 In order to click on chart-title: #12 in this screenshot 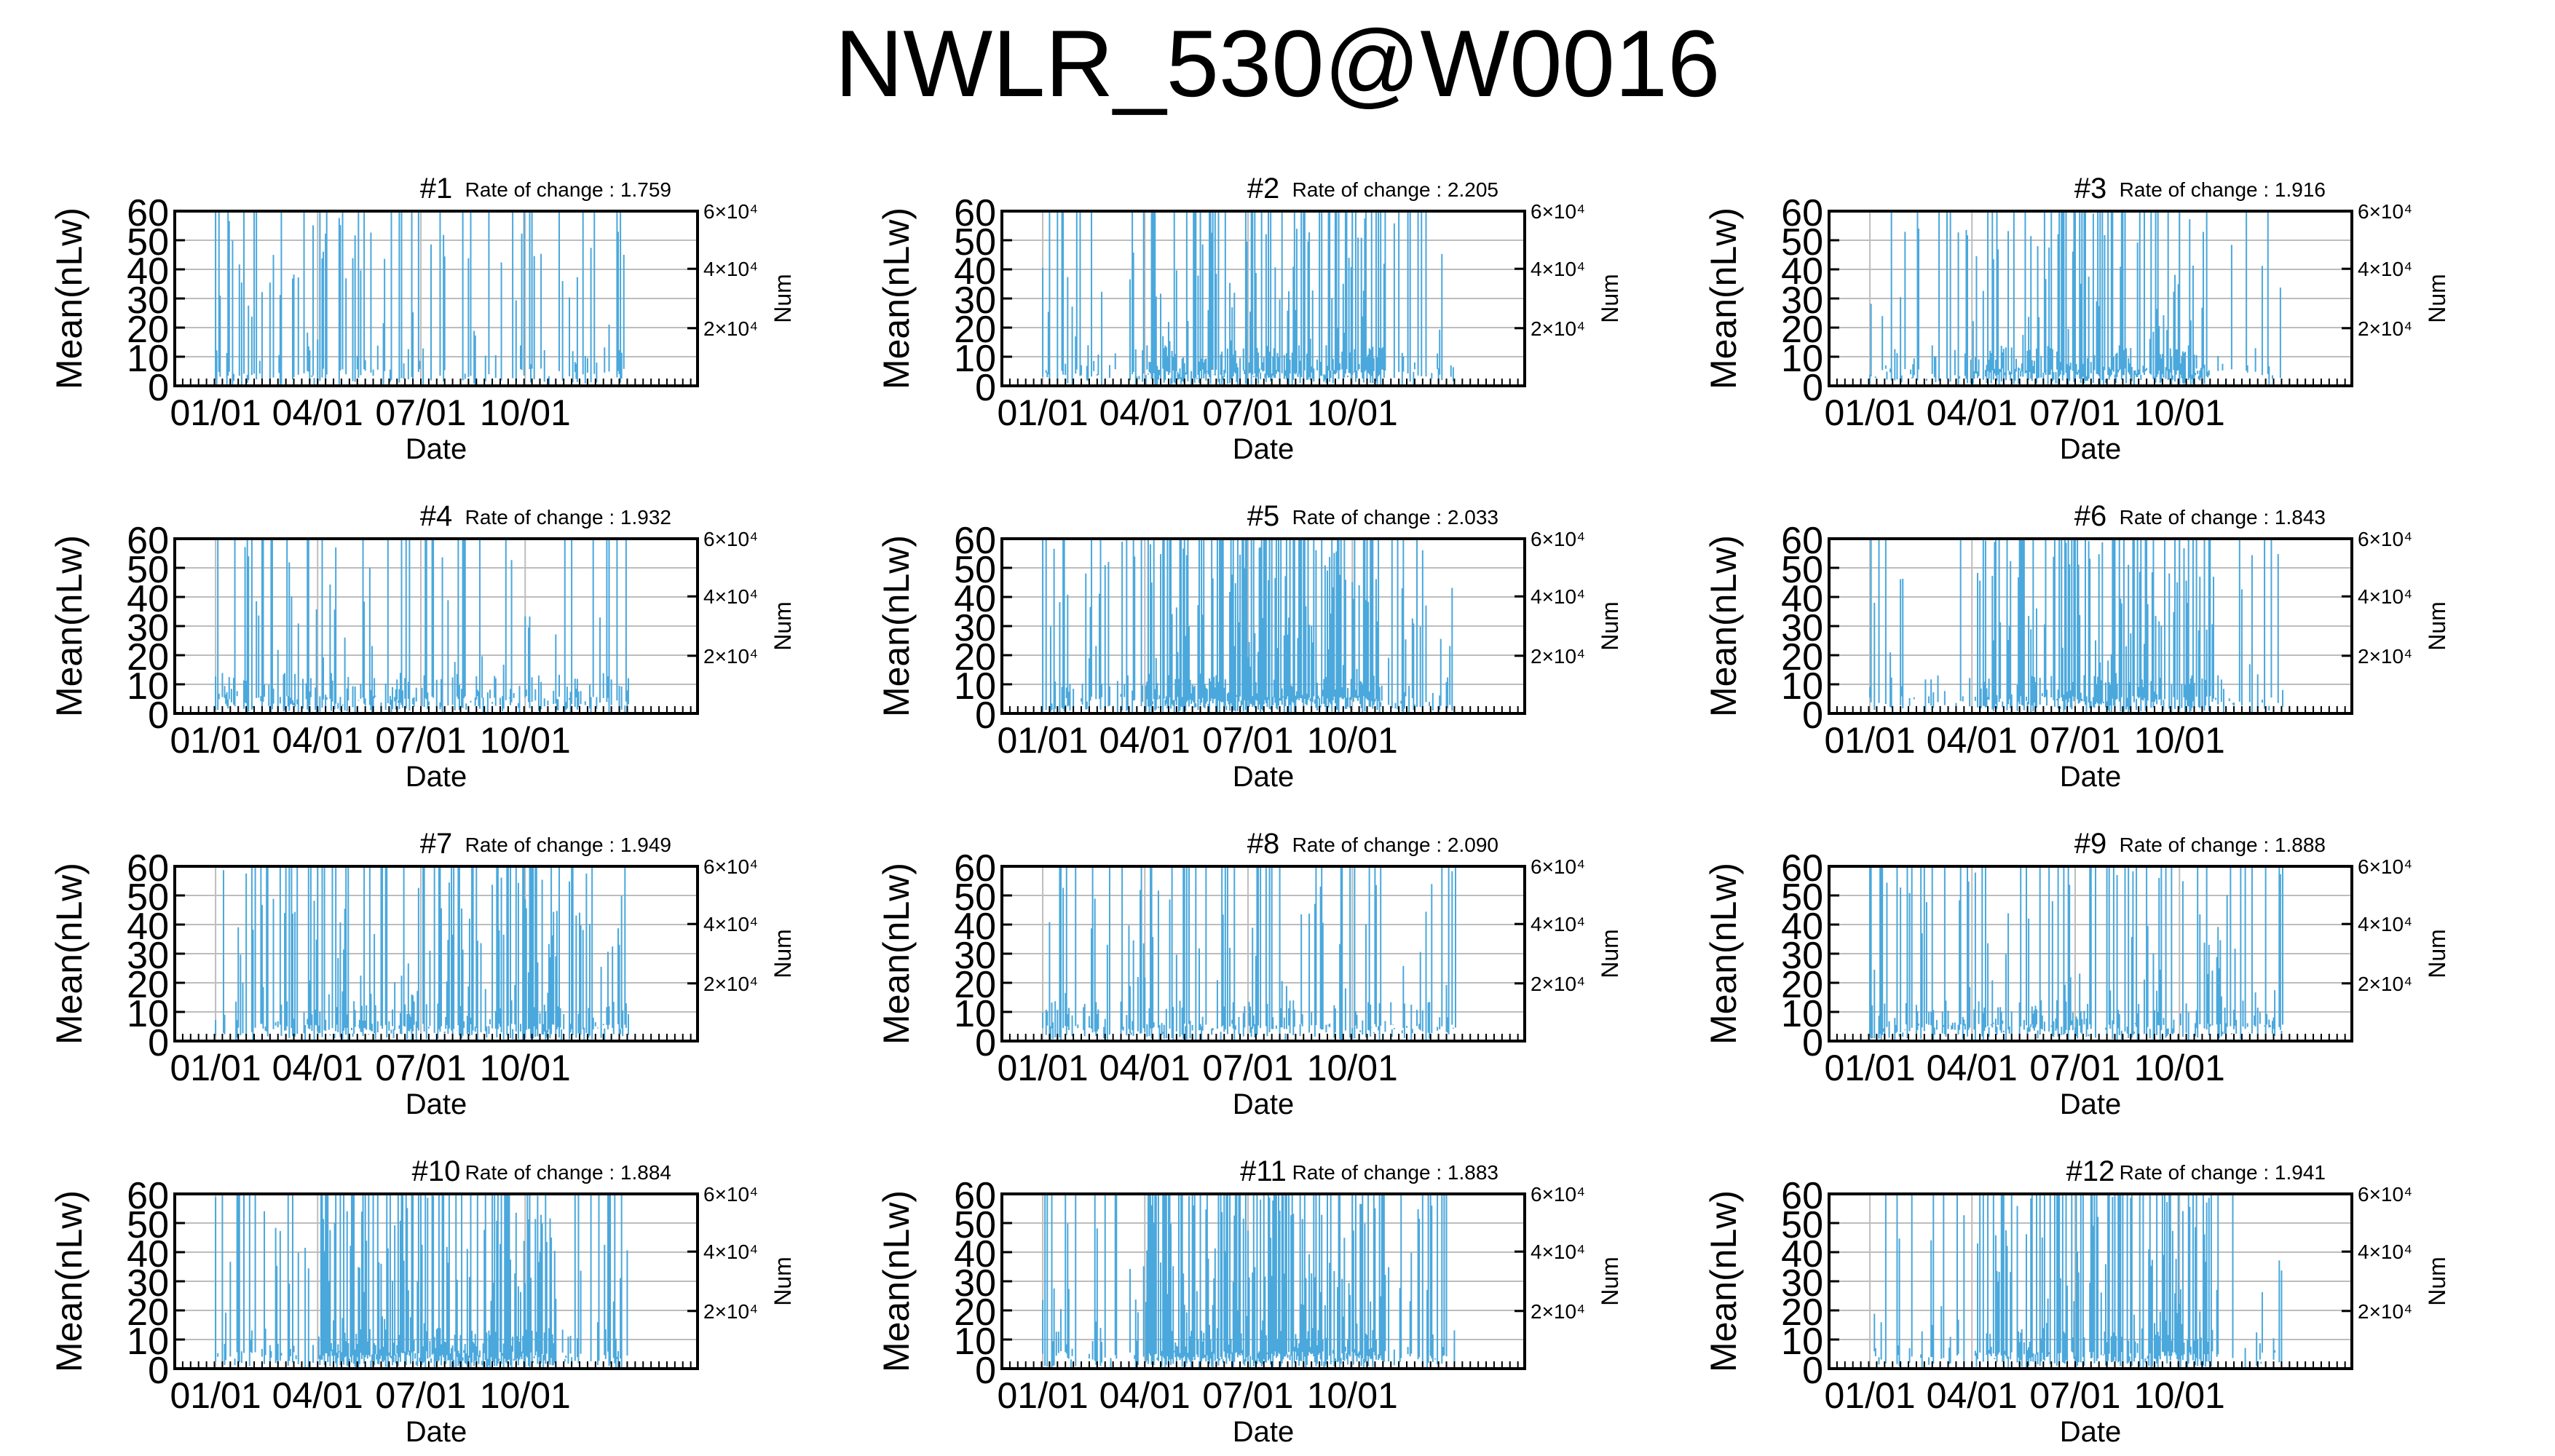, I will do `click(2090, 1171)`.